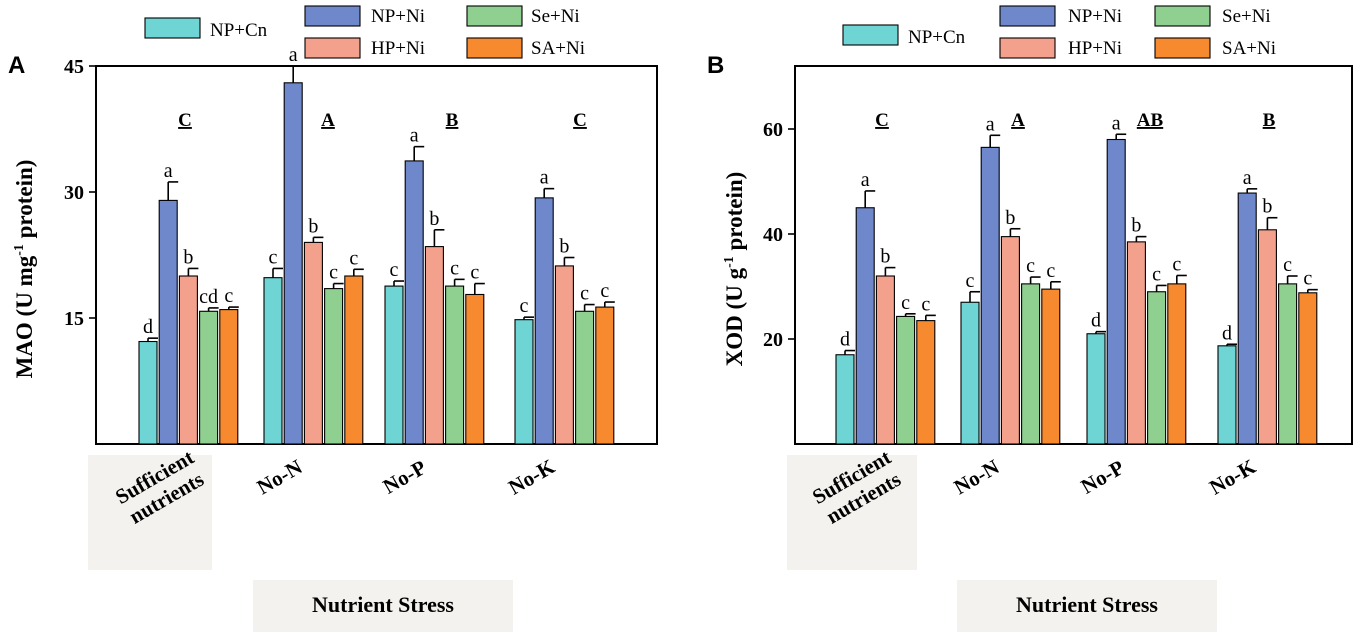 Image resolution: width=1361 pixels, height=633 pixels. Describe the element at coordinates (773, 235) in the screenshot. I see `y-tick-label: 40` at that location.